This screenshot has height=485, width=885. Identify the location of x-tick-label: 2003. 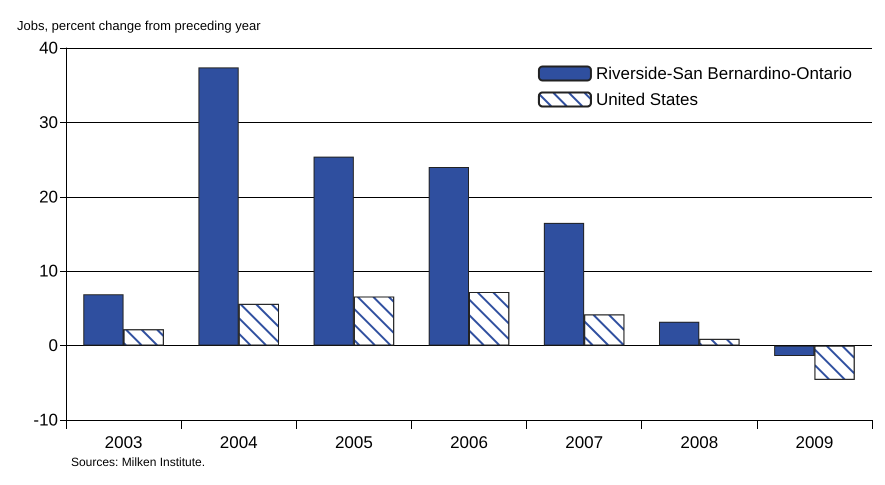
(123, 442).